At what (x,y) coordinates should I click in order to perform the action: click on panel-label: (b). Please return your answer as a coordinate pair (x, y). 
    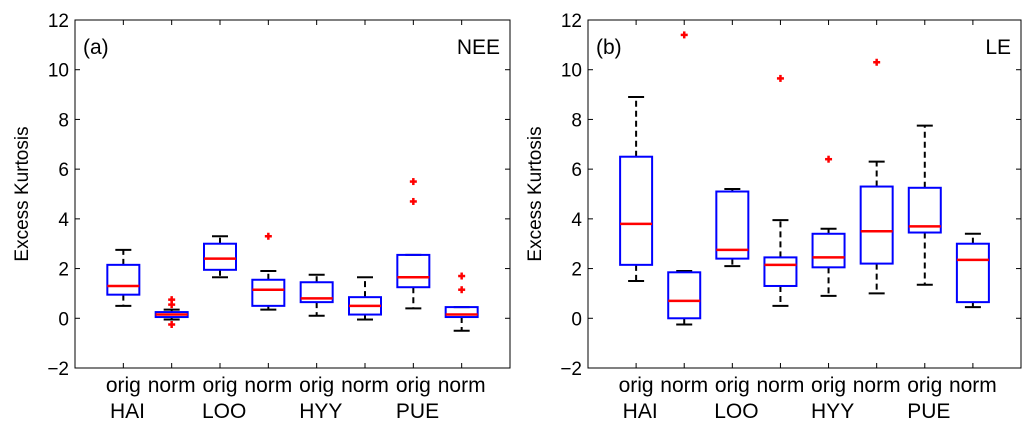
    Looking at the image, I should click on (609, 47).